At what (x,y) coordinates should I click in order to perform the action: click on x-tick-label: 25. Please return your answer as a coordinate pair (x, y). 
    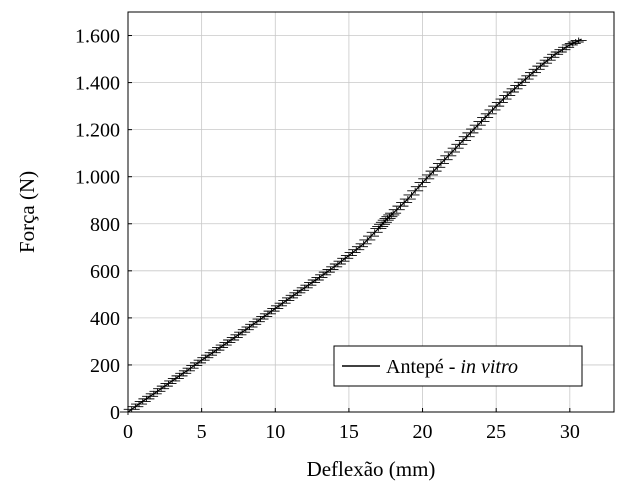
    Looking at the image, I should click on (496, 432).